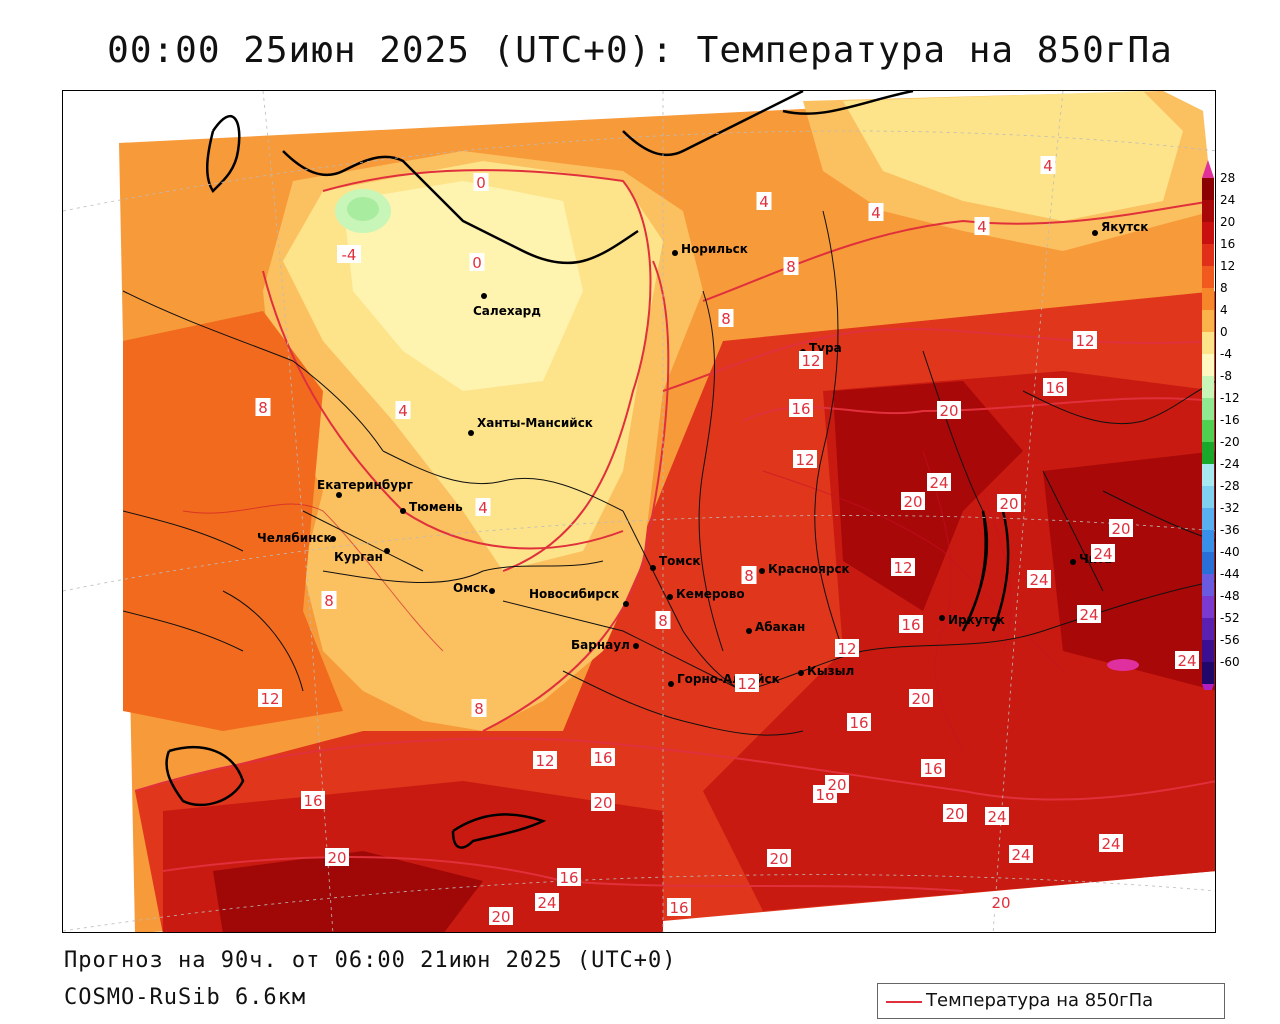 This screenshot has height=1024, width=1280. Describe the element at coordinates (474, 588) in the screenshot. I see `city-omsk: Омск` at that location.